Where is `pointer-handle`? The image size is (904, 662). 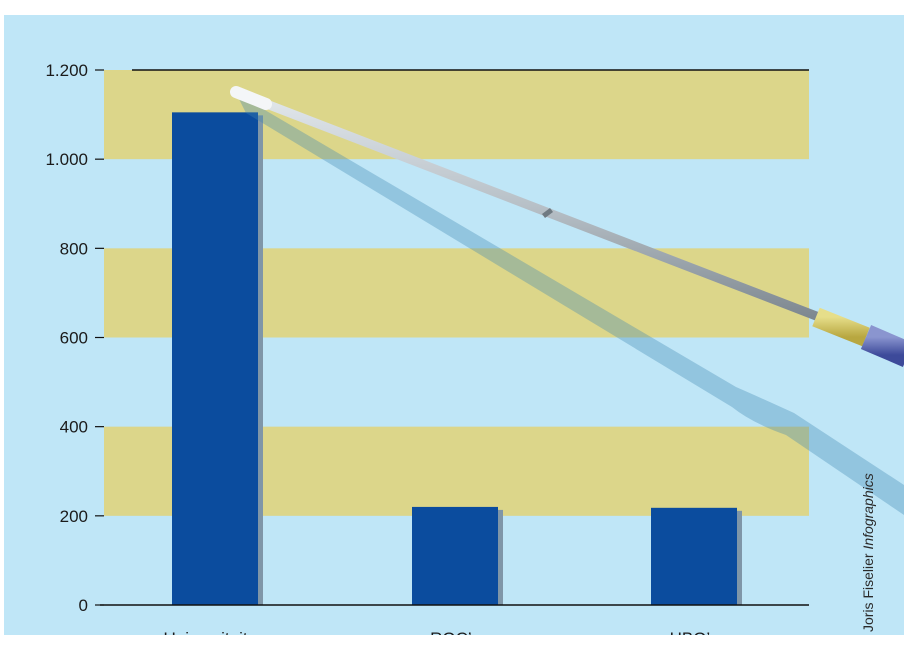 pointer-handle is located at coordinates (882, 346).